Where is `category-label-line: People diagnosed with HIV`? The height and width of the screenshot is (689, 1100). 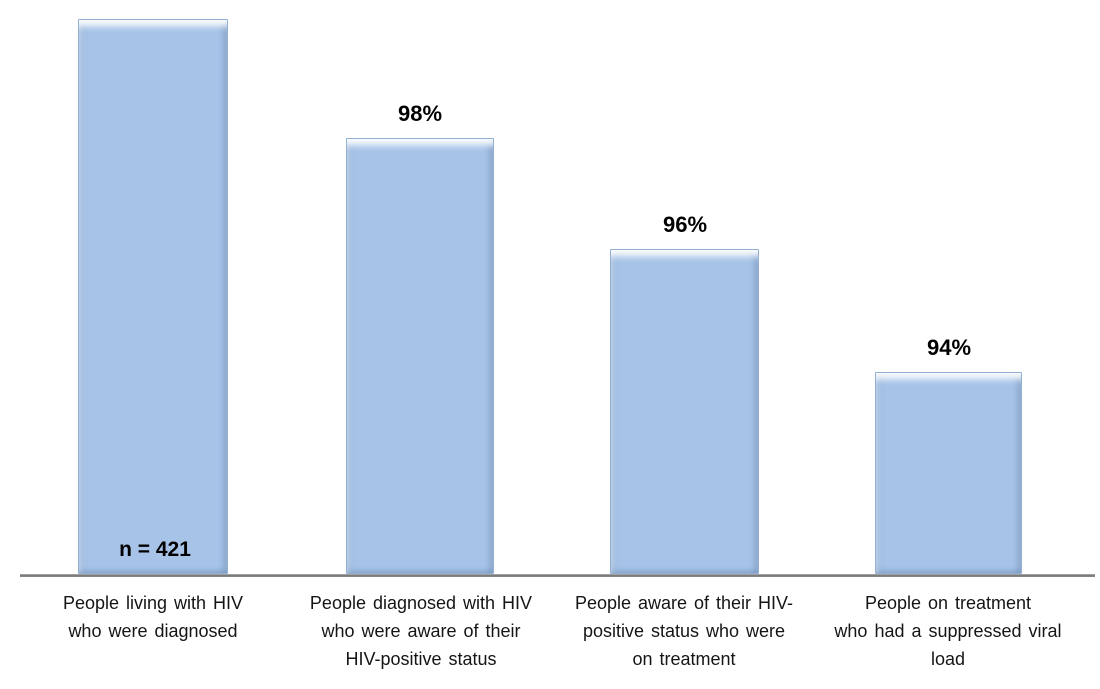
category-label-line: People diagnosed with HIV is located at coordinates (421, 603).